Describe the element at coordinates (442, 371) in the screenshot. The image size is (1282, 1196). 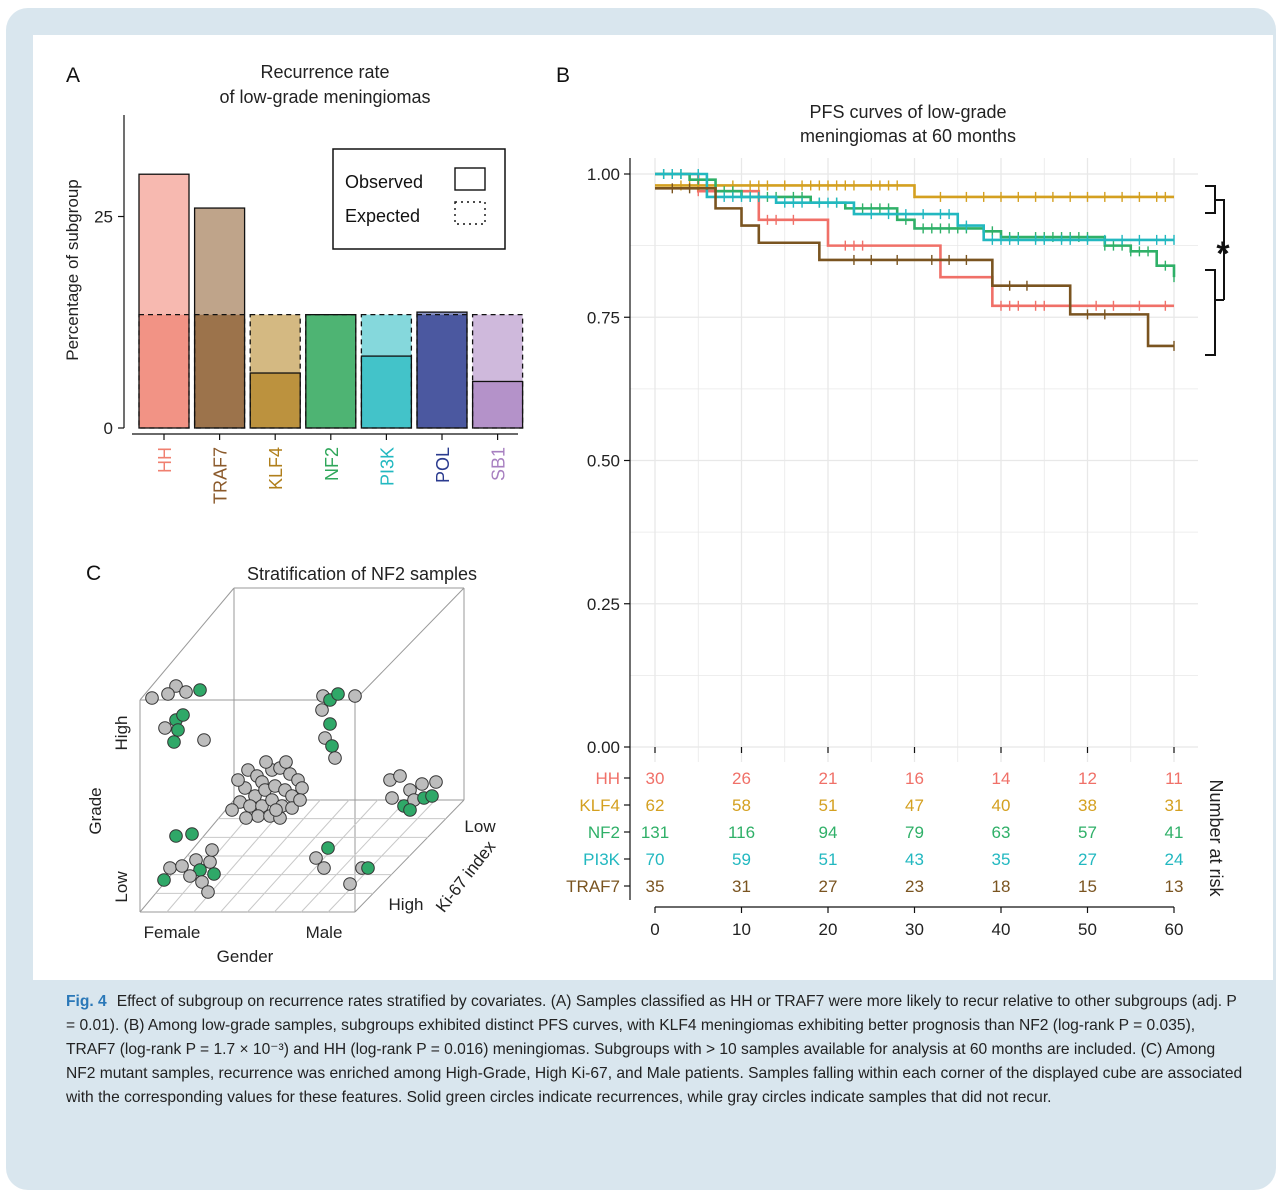
I see `bar-dark-pol` at that location.